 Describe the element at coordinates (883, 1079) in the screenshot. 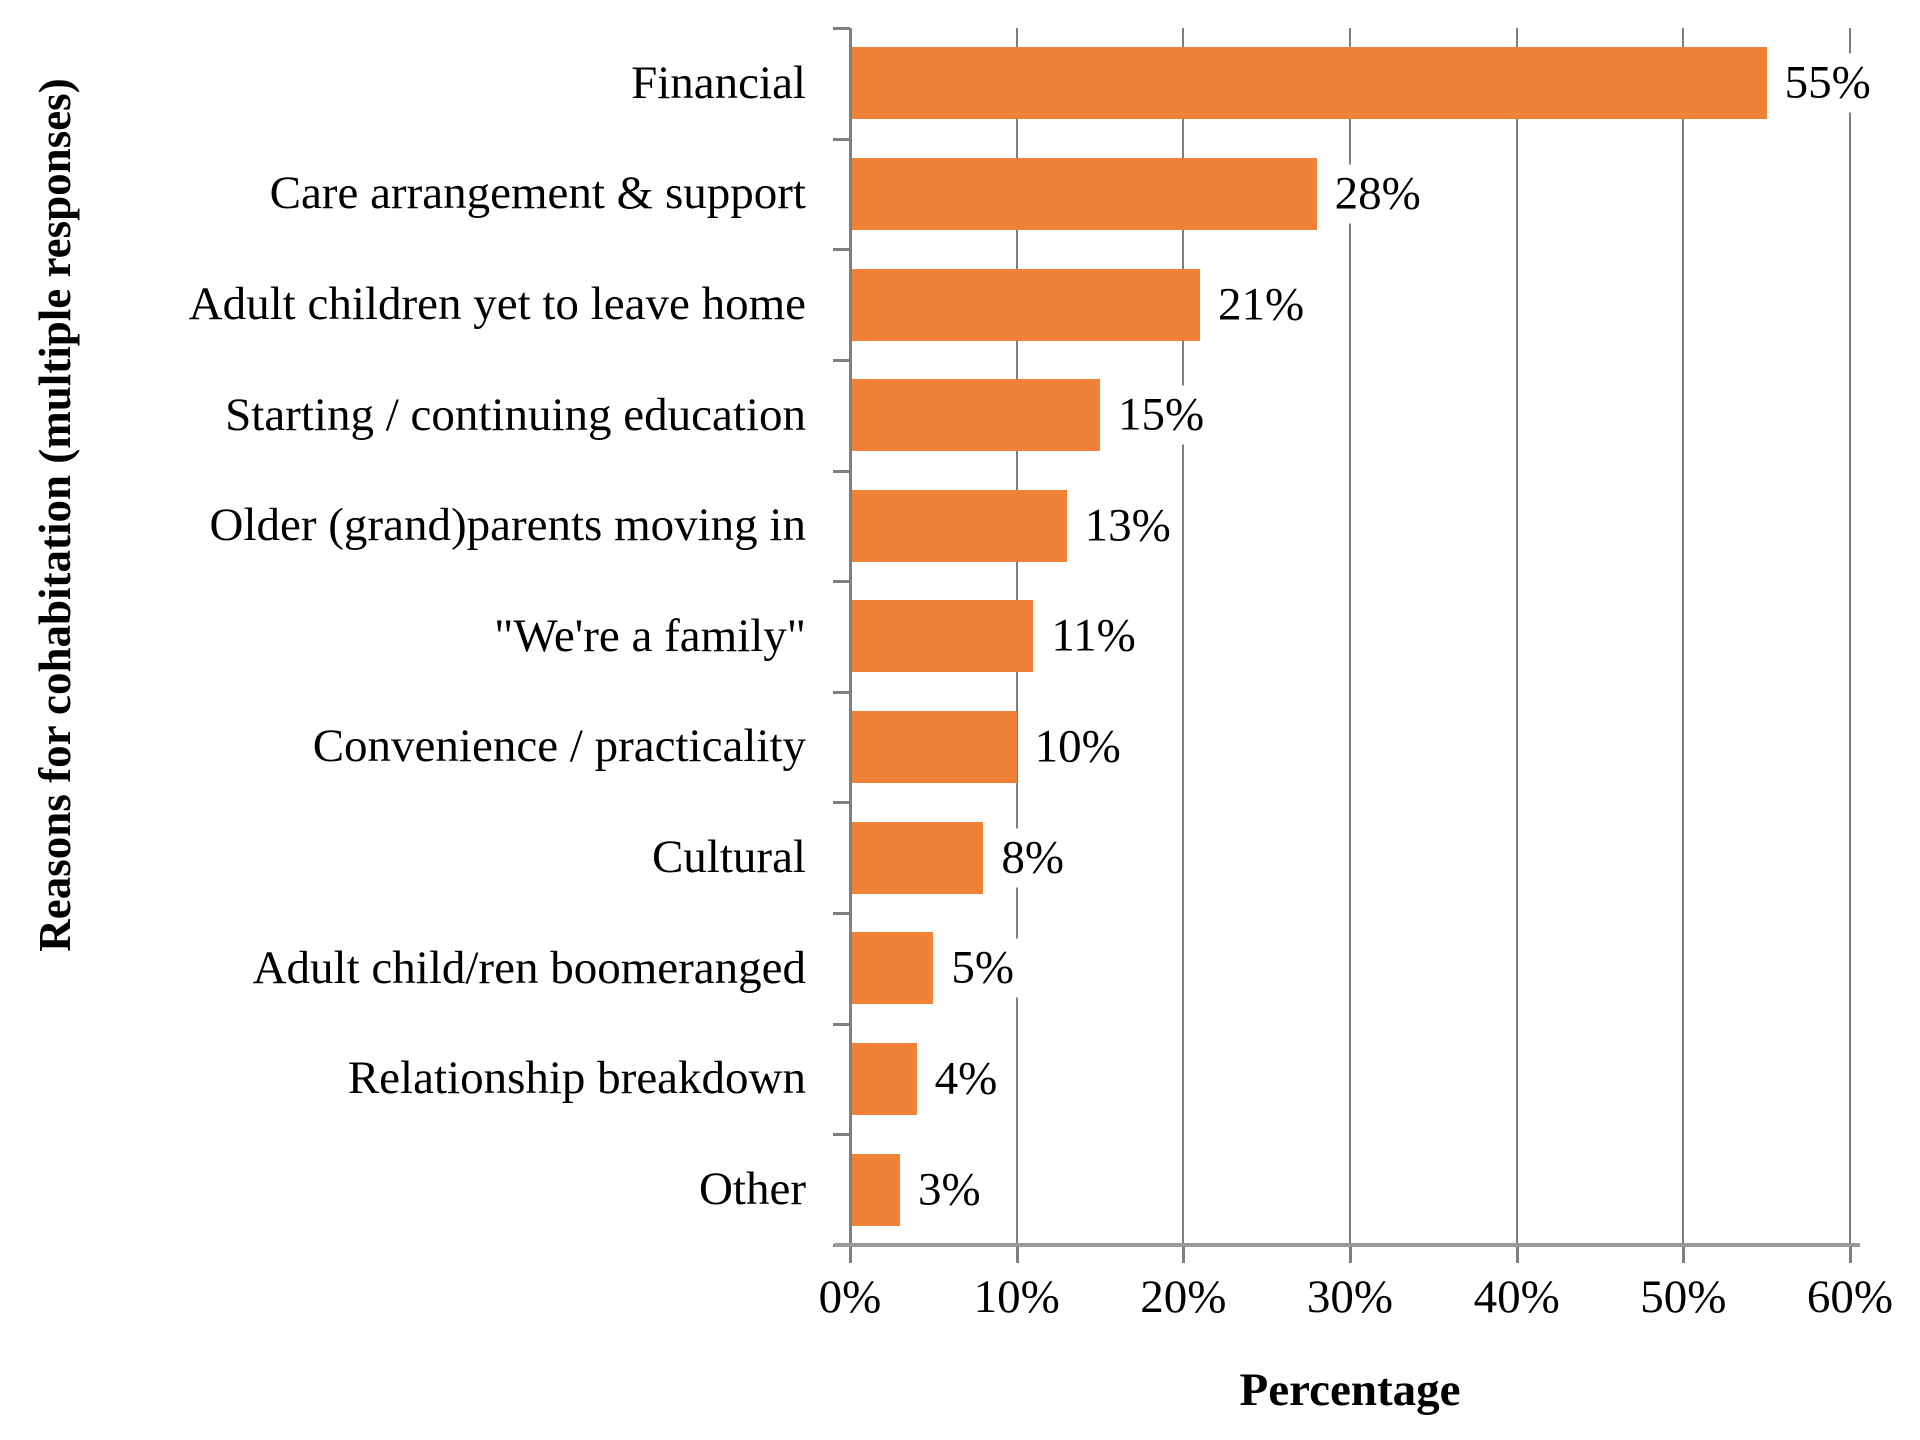

I see `bar-relationship-breakdown` at that location.